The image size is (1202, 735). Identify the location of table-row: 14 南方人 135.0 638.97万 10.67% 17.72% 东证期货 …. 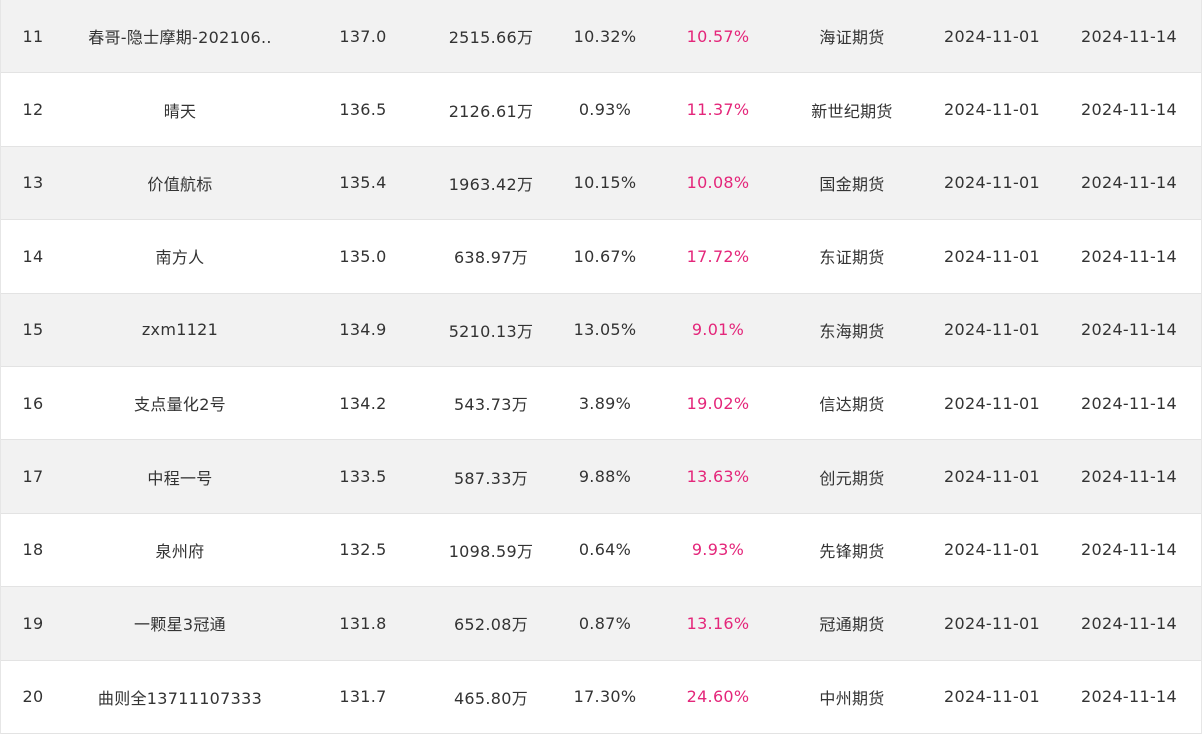
(601, 257).